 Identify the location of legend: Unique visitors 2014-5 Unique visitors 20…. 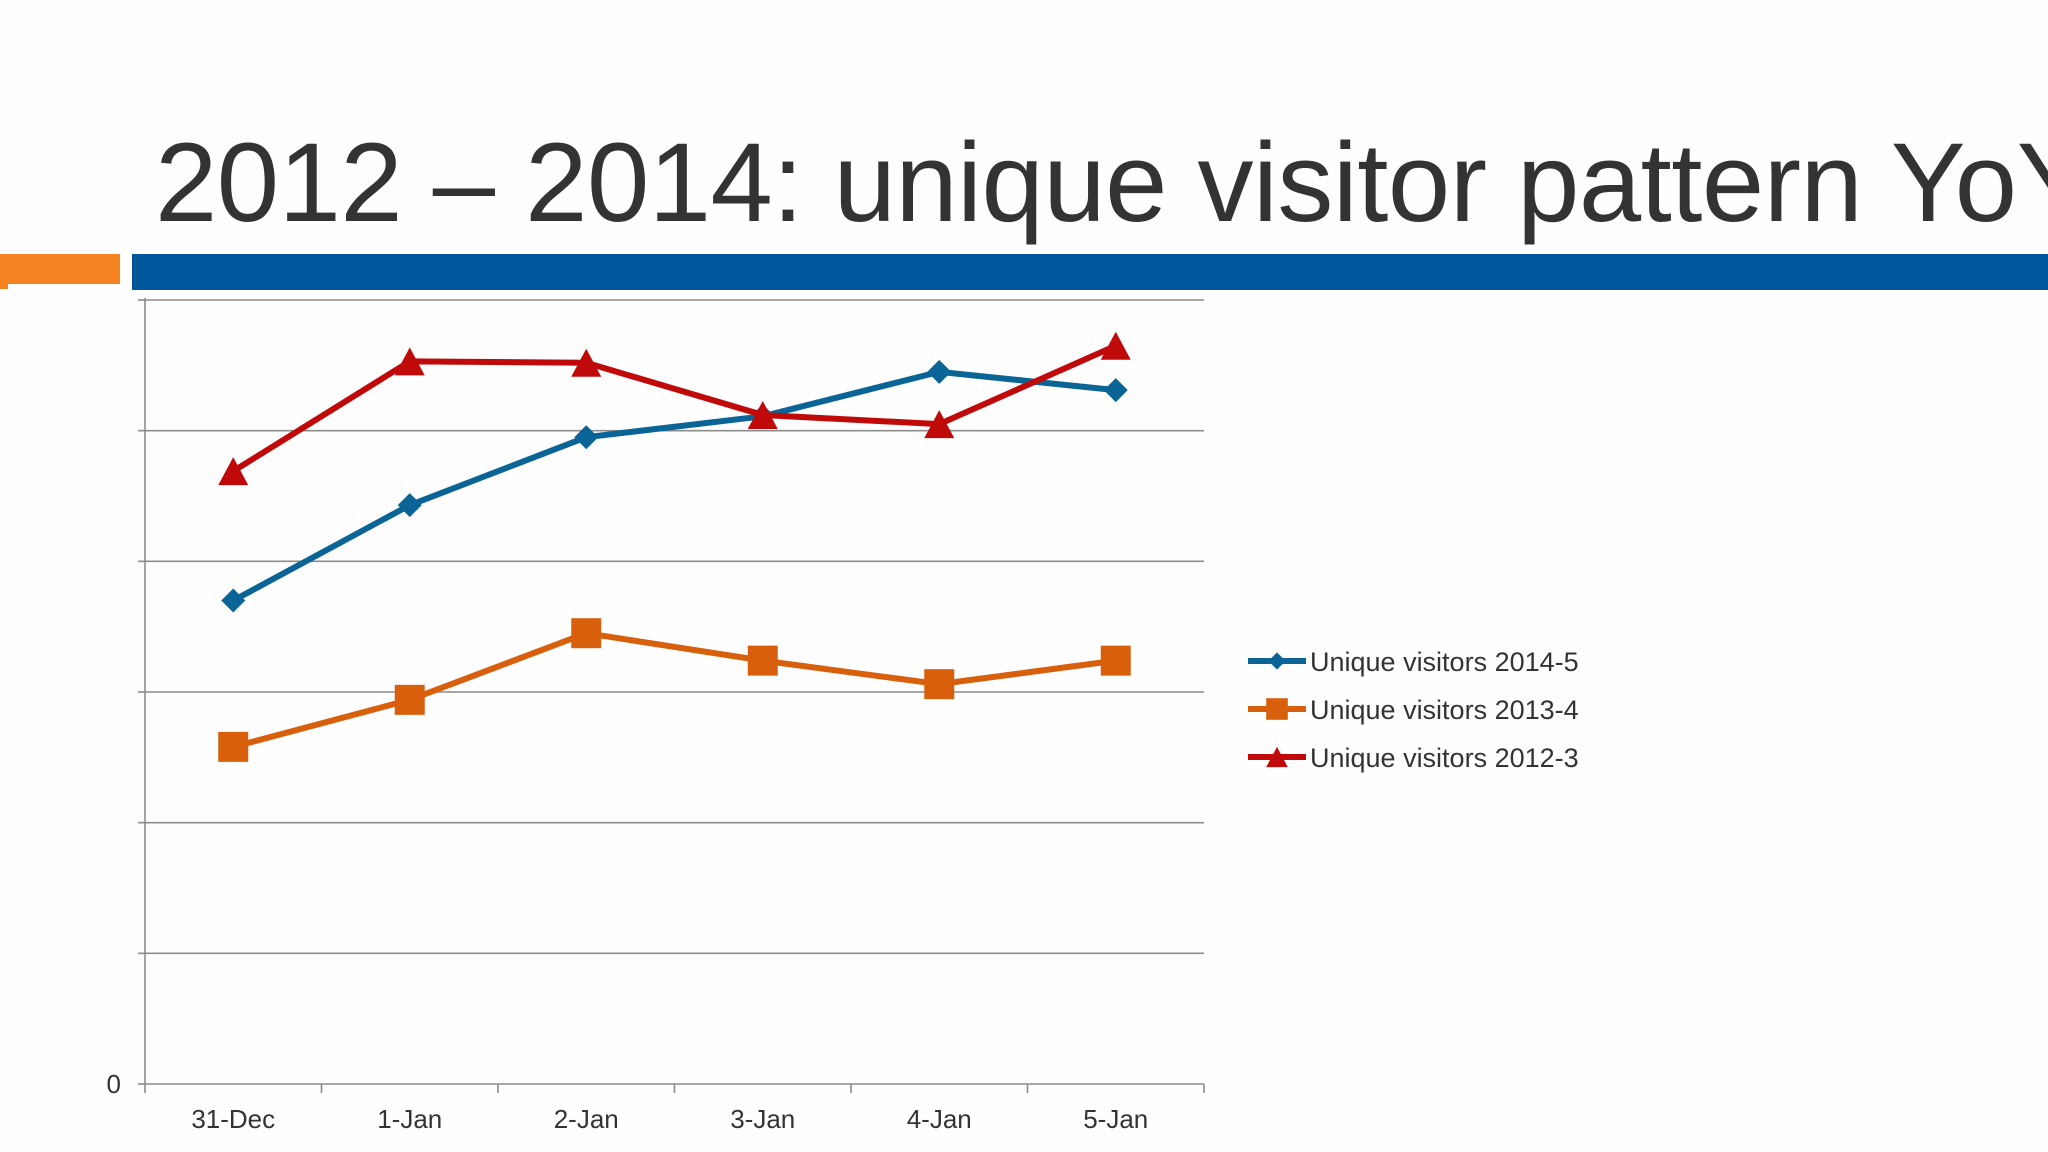
(1413, 710).